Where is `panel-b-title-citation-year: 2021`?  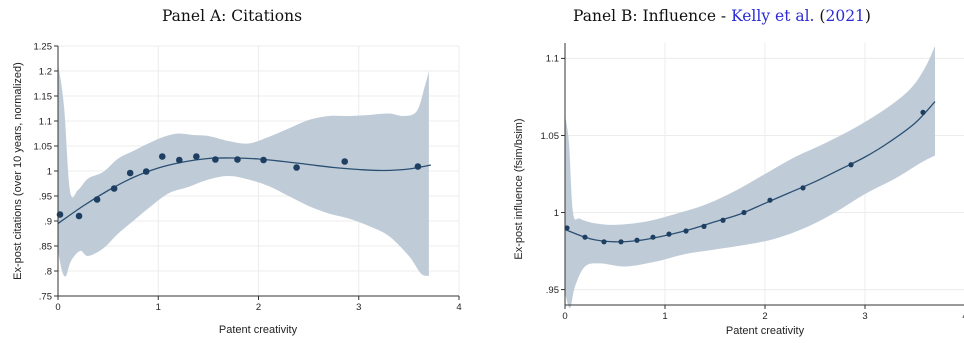
panel-b-title-citation-year: 2021 is located at coordinates (844, 16).